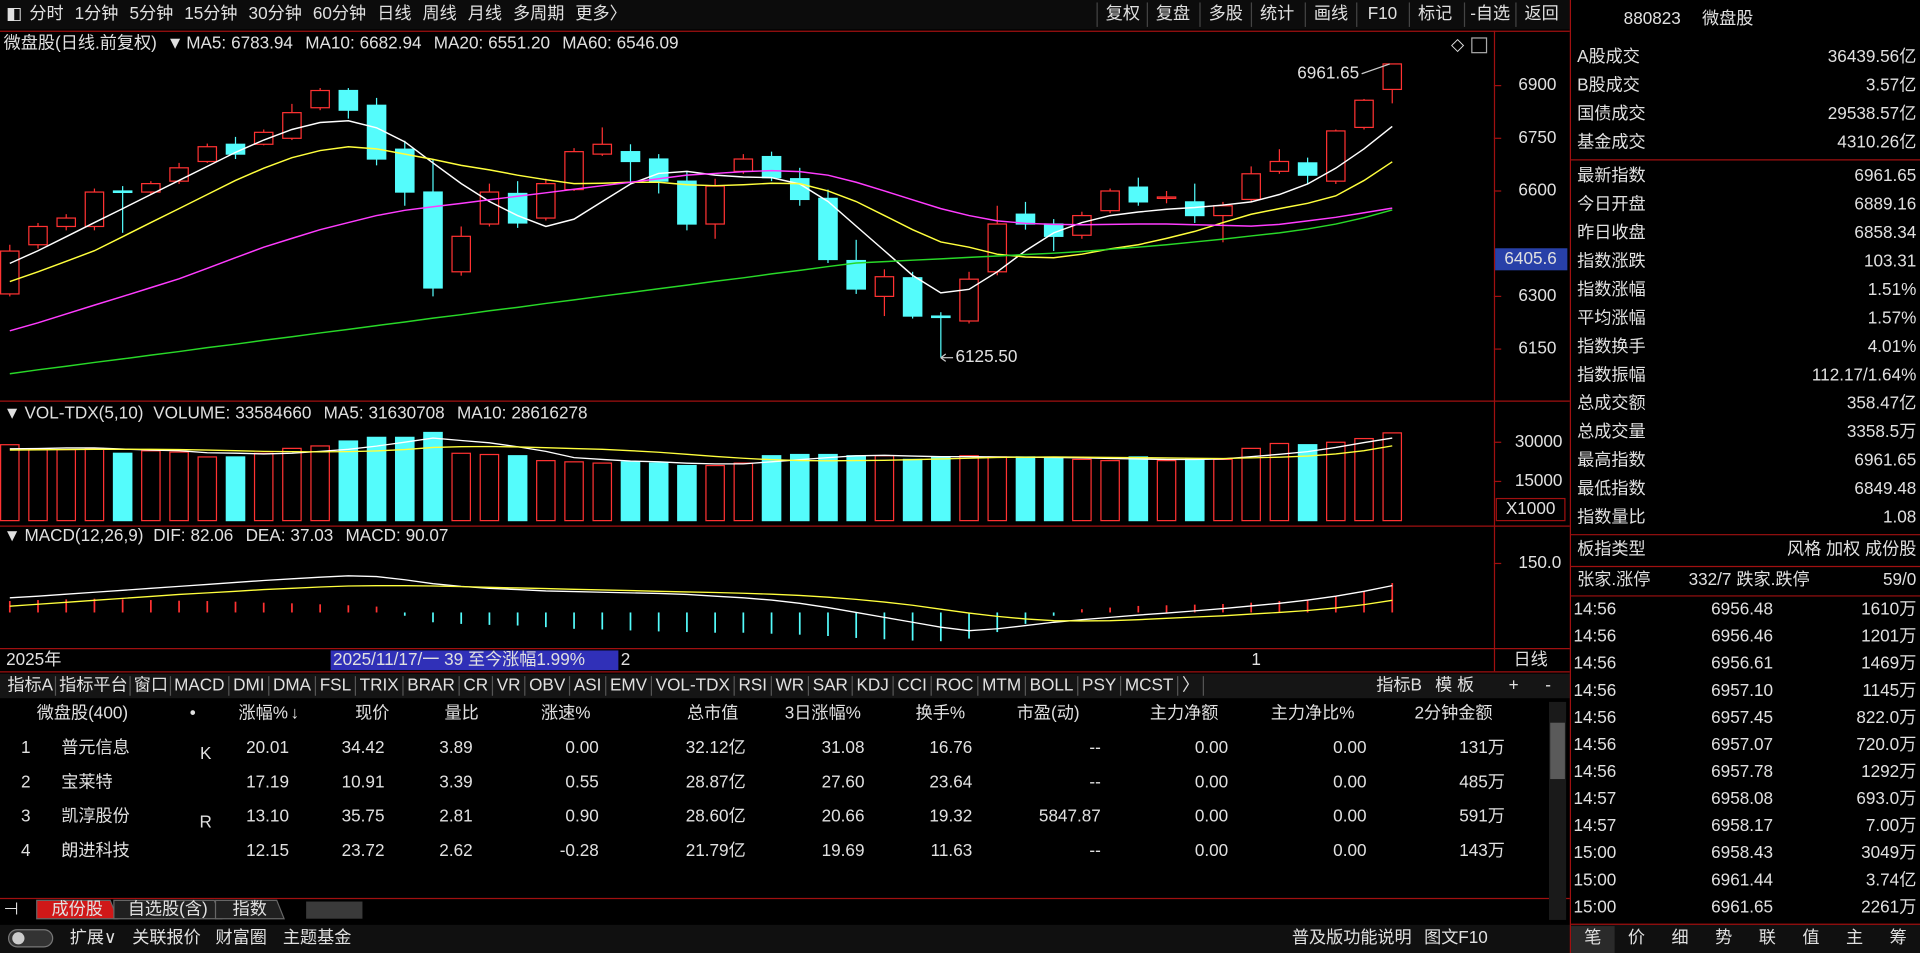  Describe the element at coordinates (431, 684) in the screenshot. I see `indicator-tab: BRAR` at that location.